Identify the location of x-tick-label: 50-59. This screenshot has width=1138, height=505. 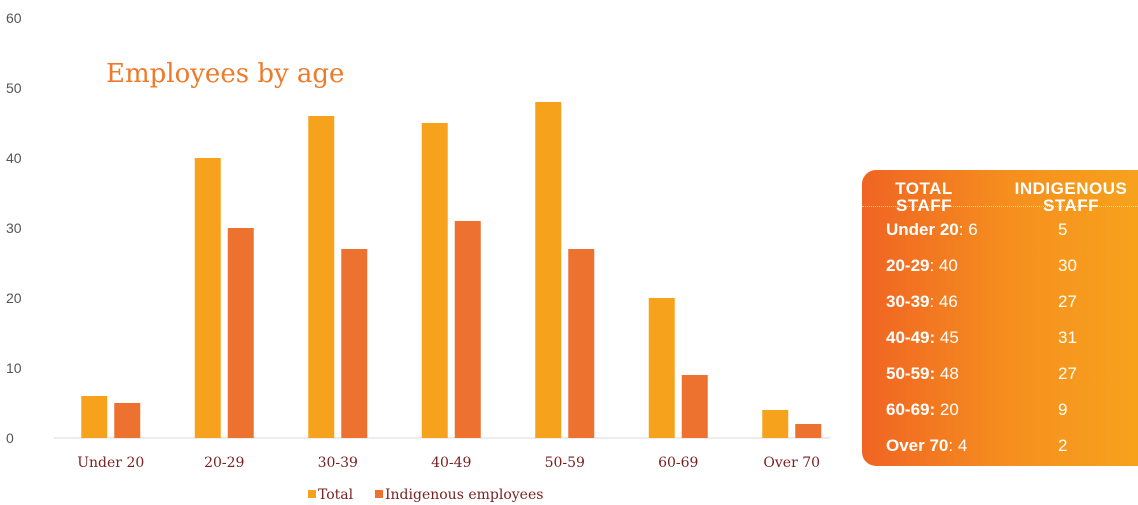
(565, 463).